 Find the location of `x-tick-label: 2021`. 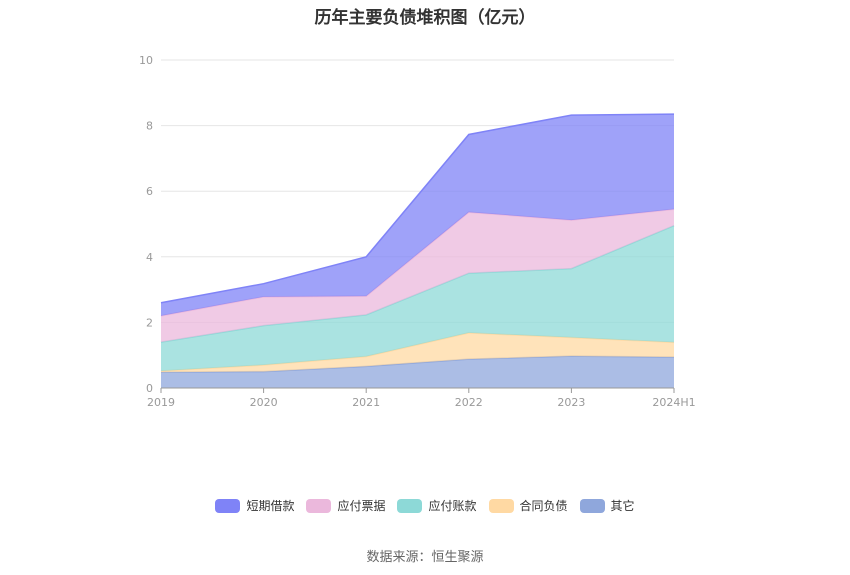

x-tick-label: 2021 is located at coordinates (366, 402).